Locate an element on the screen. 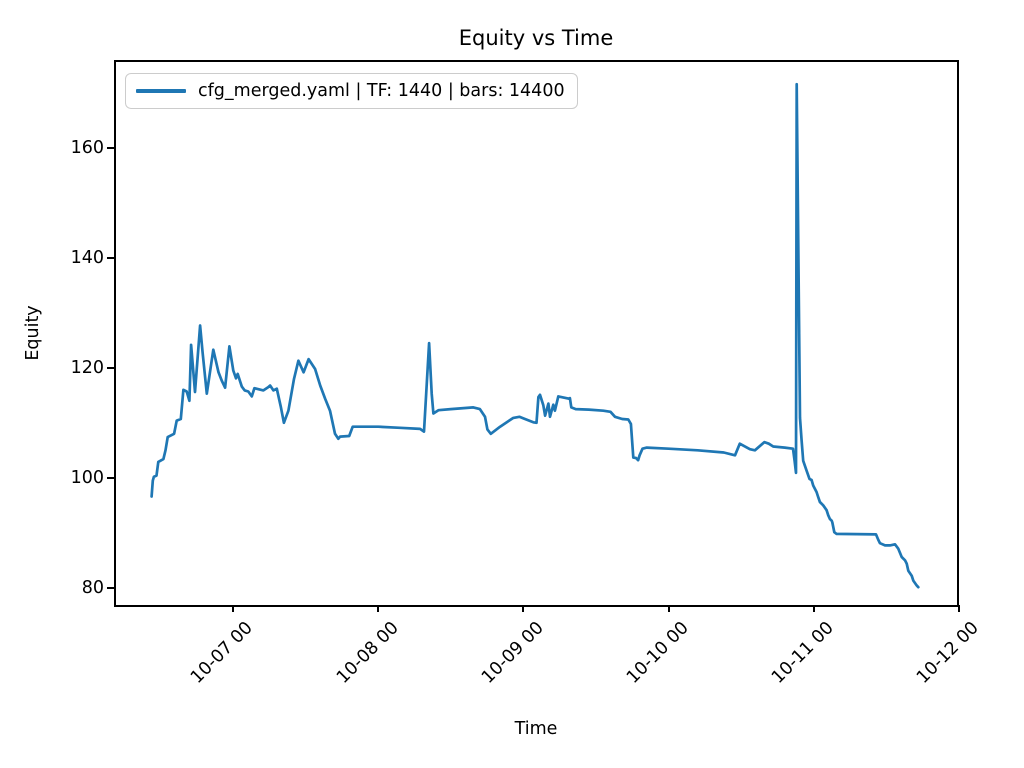 This screenshot has width=1024, height=768. legend-box: cfg_merged.yaml | TF: 1440 | bars: 14400 is located at coordinates (351, 91).